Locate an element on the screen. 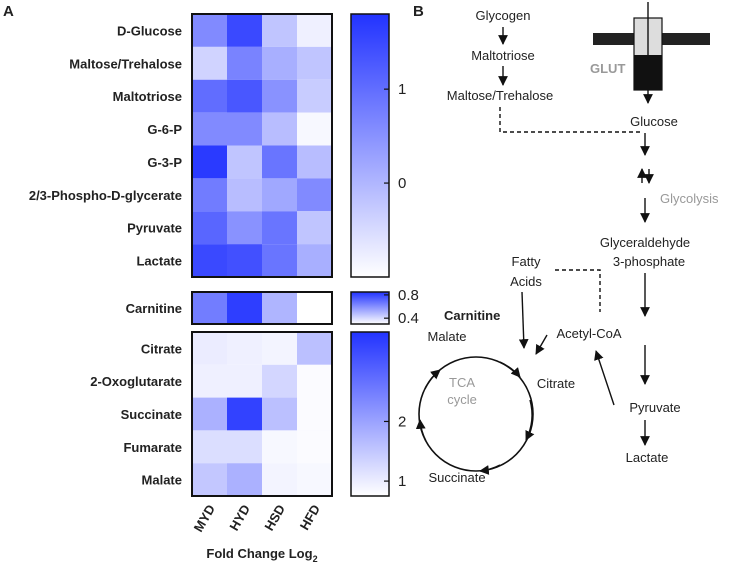 The width and height of the screenshot is (739, 576). node: Pyruvate is located at coordinates (654, 407).